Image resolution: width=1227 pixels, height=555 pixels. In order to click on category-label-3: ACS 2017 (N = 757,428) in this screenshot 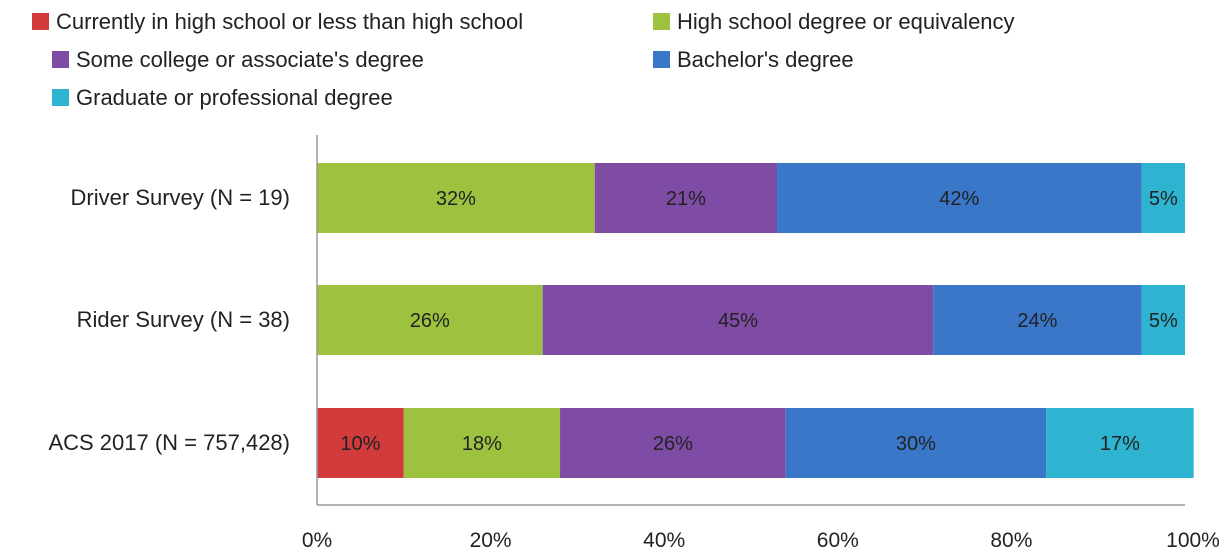, I will do `click(169, 442)`.